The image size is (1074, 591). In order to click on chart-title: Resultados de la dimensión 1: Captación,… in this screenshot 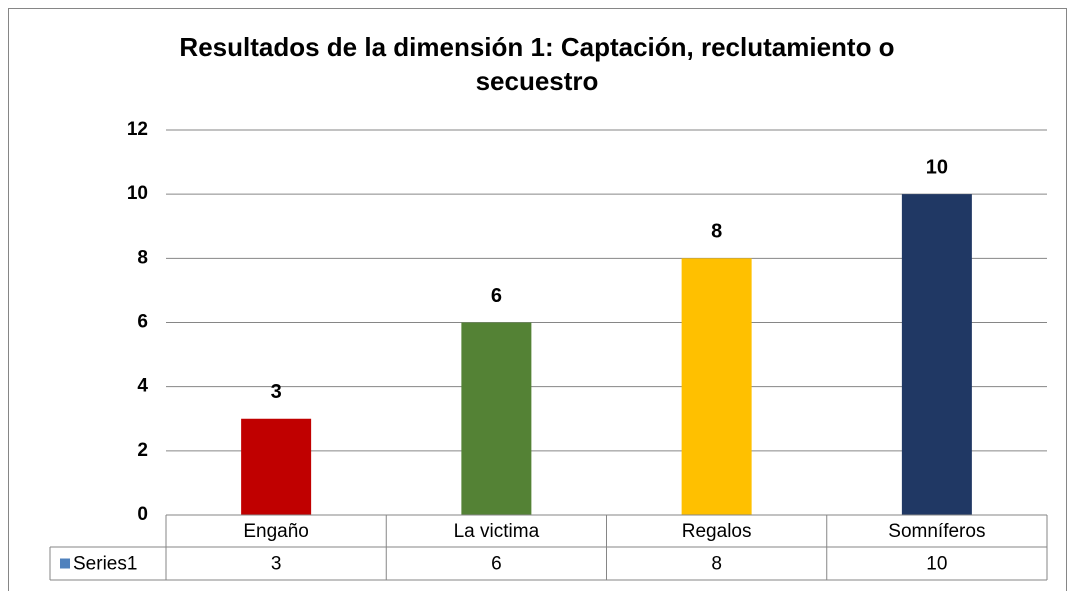, I will do `click(537, 64)`.